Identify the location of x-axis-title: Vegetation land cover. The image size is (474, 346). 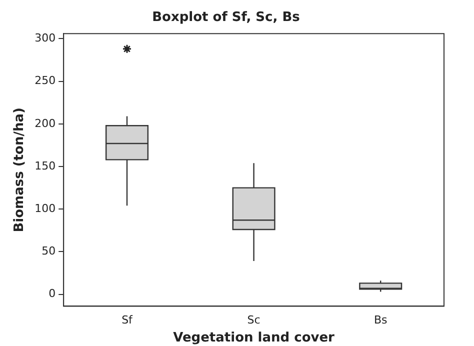
(254, 338).